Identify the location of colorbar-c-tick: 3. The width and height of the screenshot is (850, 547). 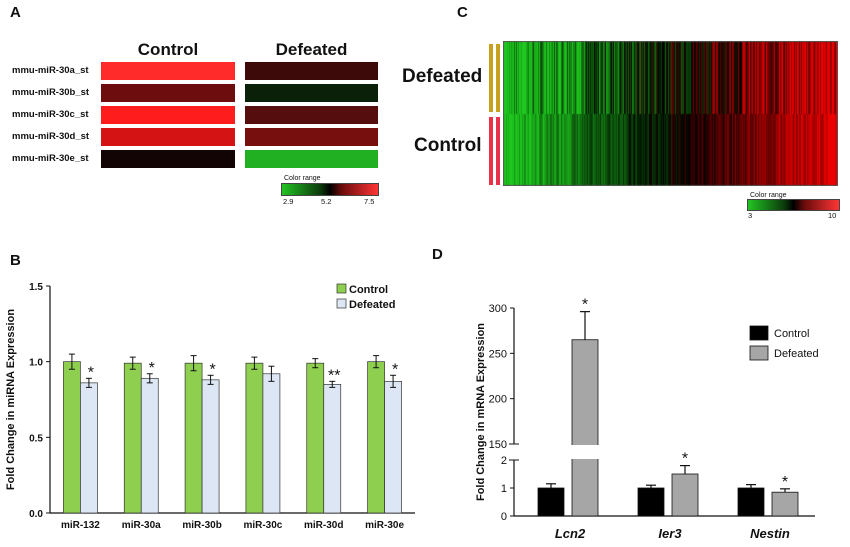
(750, 215).